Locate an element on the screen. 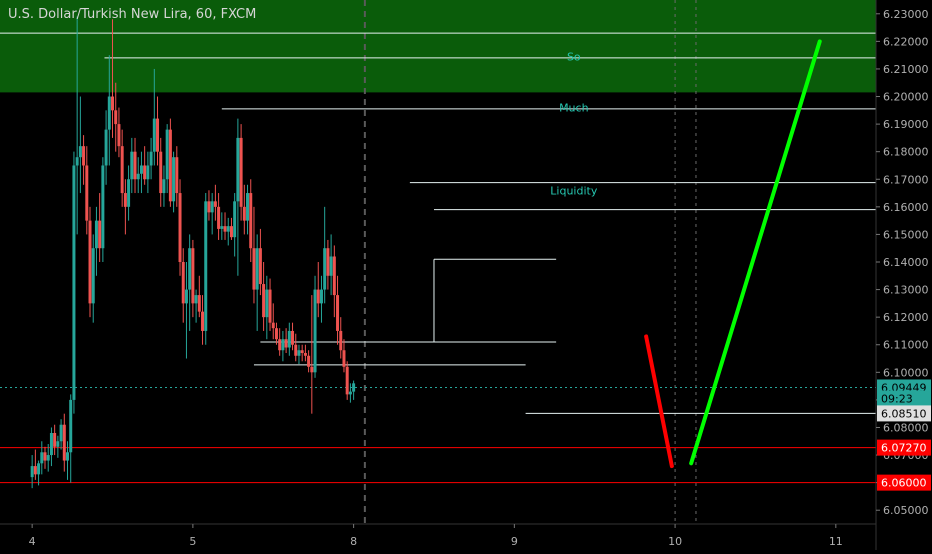 The height and width of the screenshot is (554, 932). y-tick-label: 6.18000 is located at coordinates (906, 152).